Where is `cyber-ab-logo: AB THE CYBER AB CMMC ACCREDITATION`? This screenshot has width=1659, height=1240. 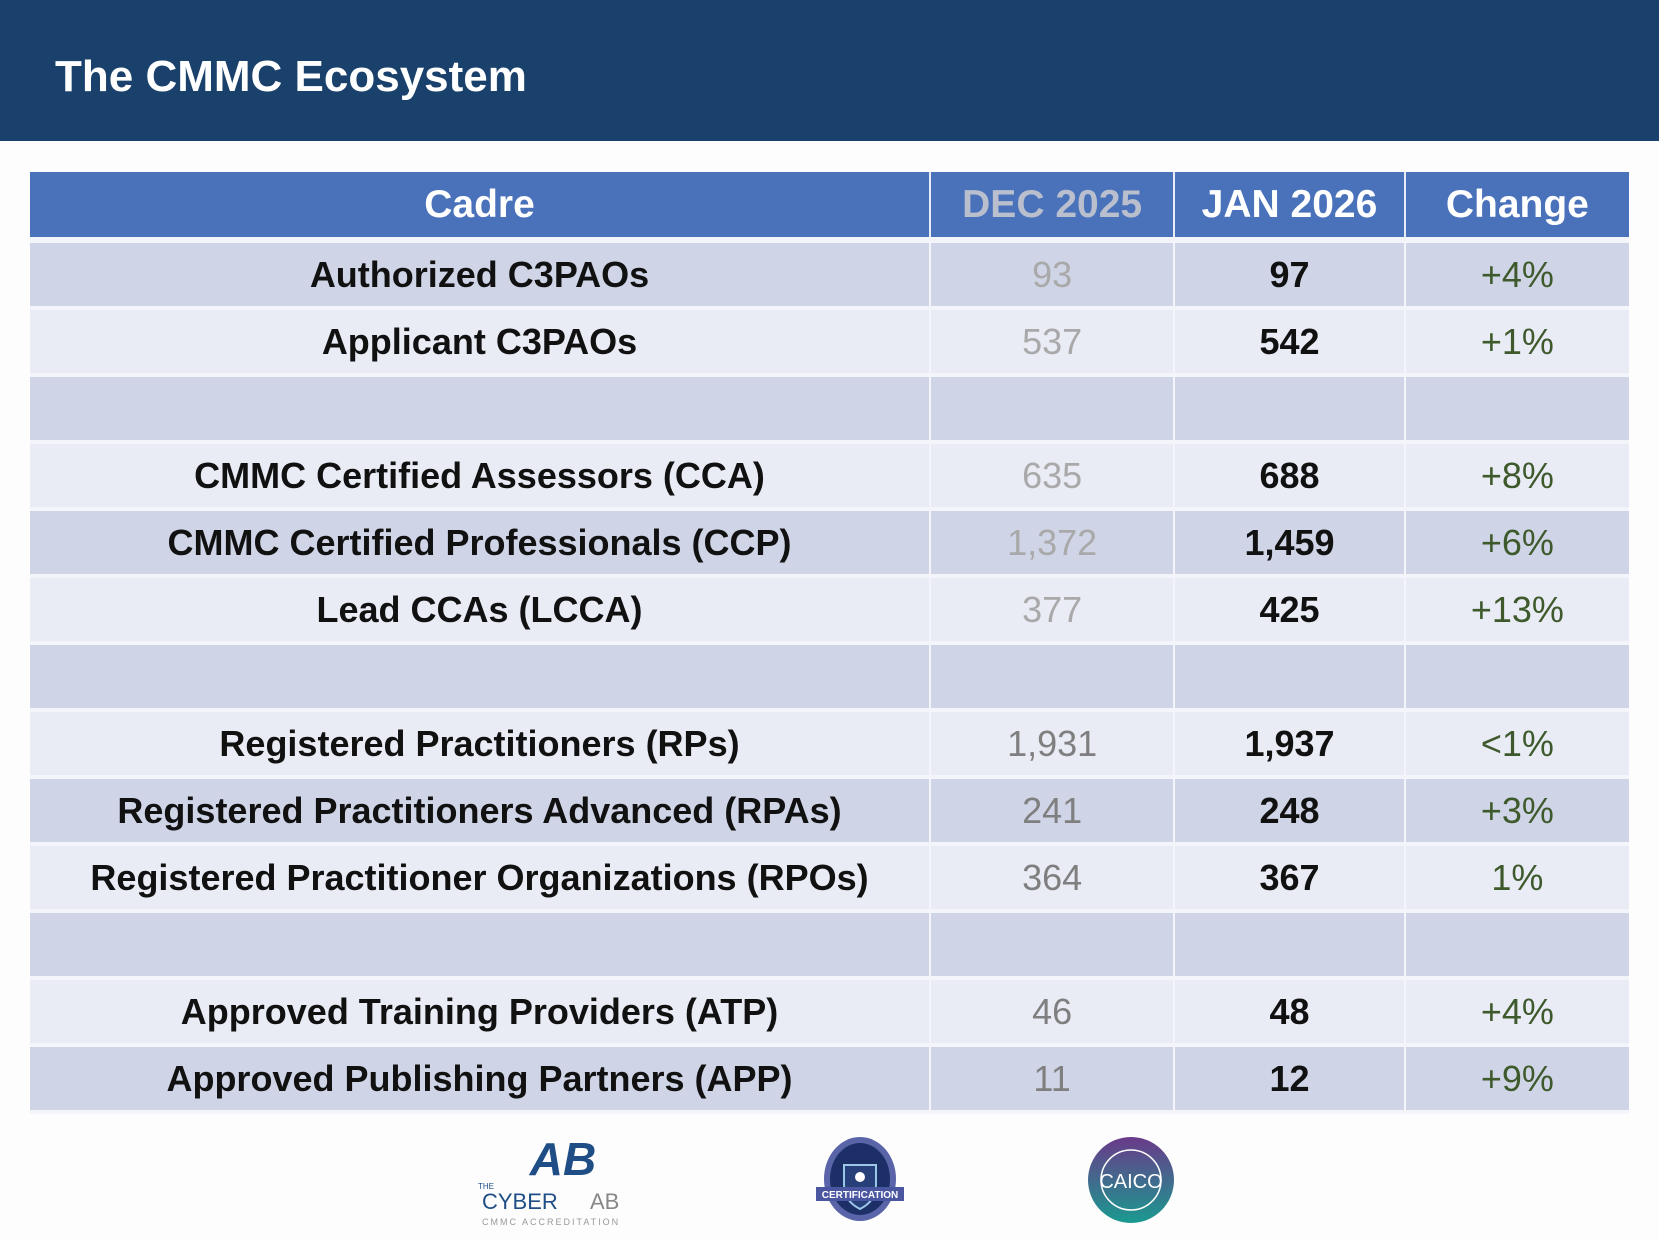 cyber-ab-logo: AB THE CYBER AB CMMC ACCREDITATION is located at coordinates (563, 1183).